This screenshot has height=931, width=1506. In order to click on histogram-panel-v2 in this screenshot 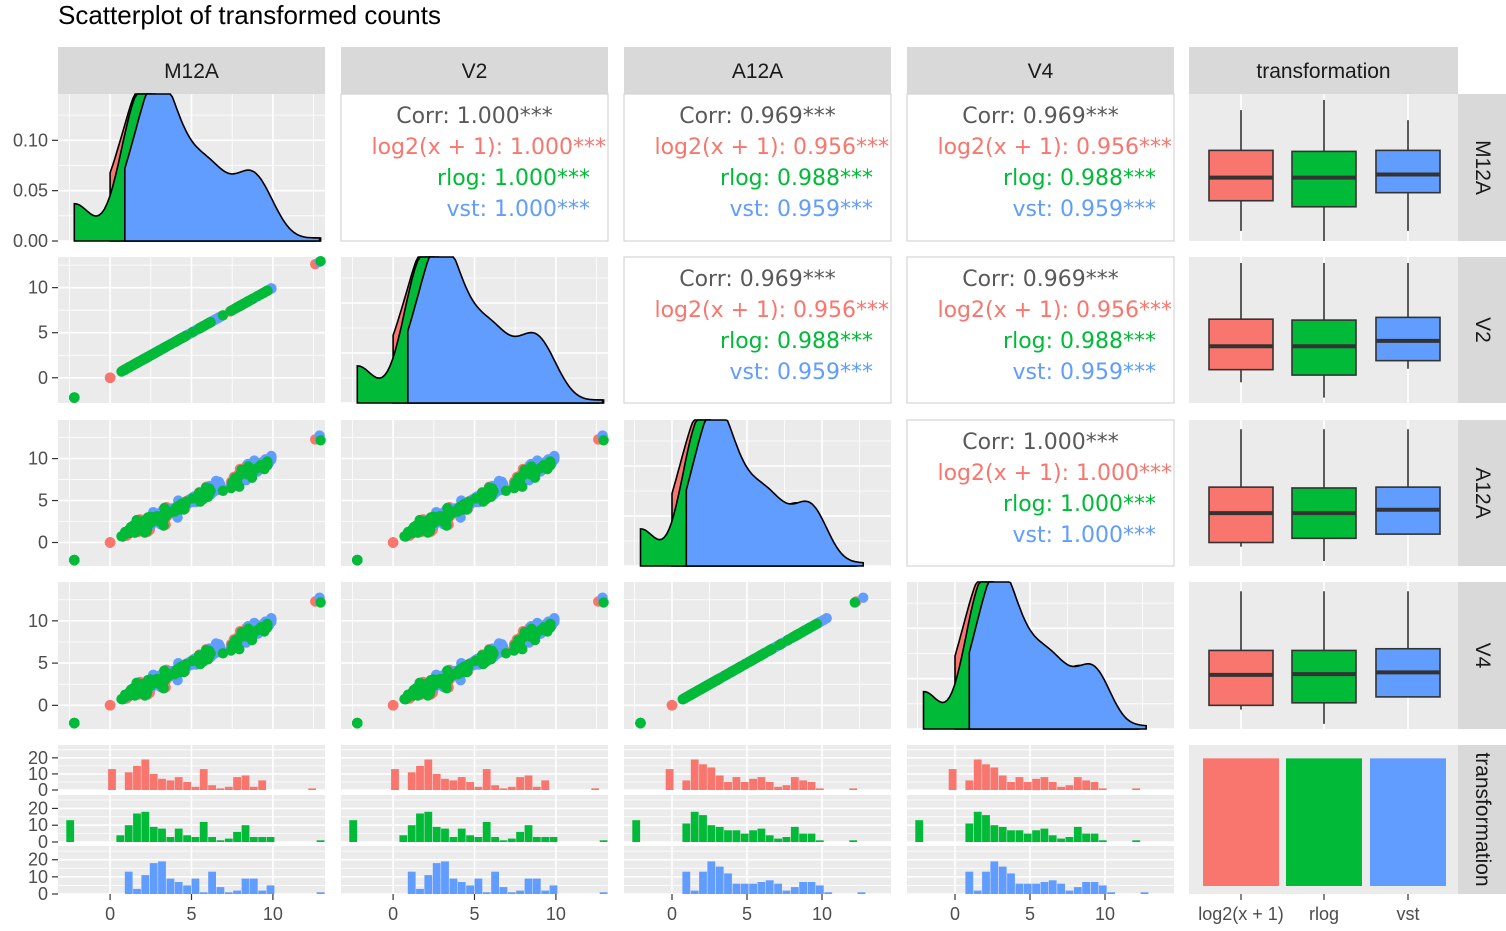, I will do `click(474, 820)`.